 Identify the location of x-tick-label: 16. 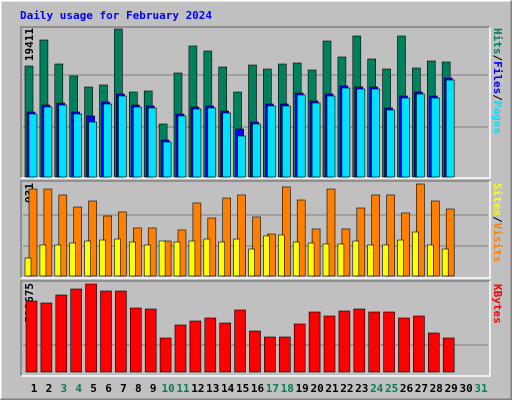
(258, 388).